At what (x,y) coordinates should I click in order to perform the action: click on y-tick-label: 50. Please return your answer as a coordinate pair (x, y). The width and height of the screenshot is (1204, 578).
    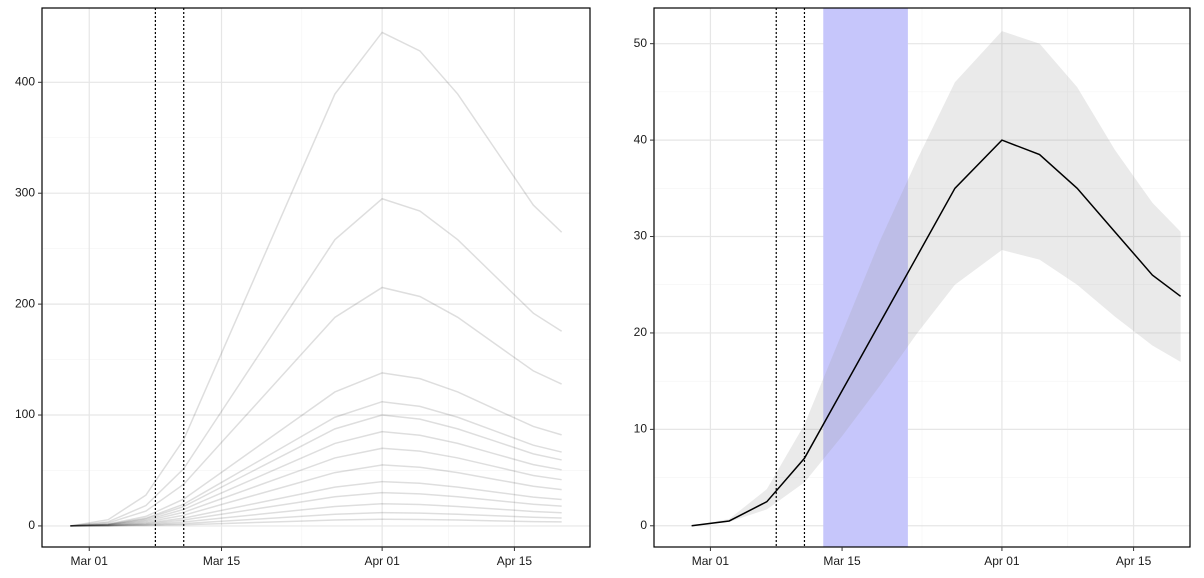
    Looking at the image, I should click on (641, 43).